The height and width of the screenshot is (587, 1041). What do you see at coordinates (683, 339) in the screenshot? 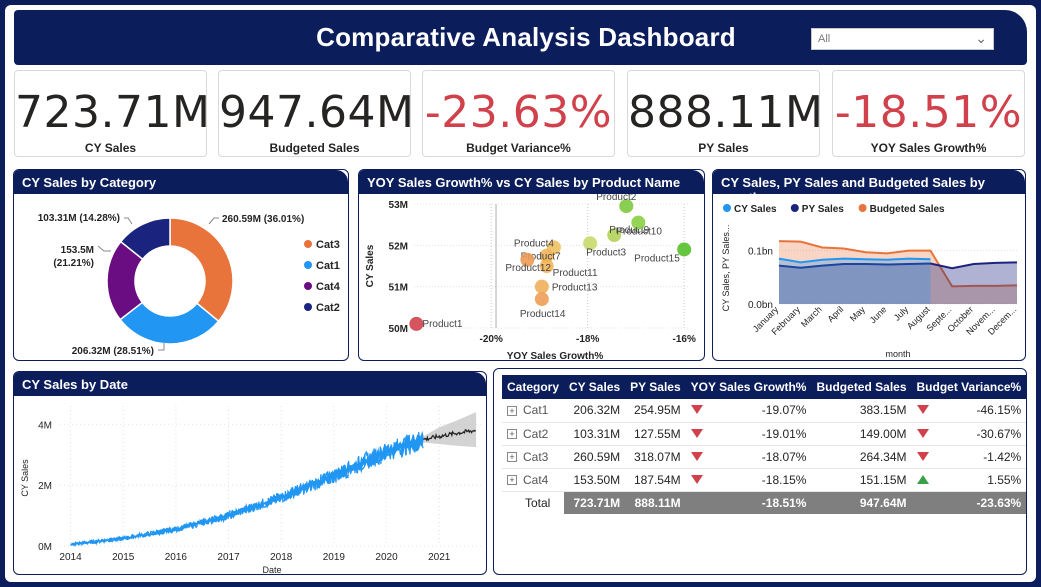
I see `x-tick-label: -16%` at bounding box center [683, 339].